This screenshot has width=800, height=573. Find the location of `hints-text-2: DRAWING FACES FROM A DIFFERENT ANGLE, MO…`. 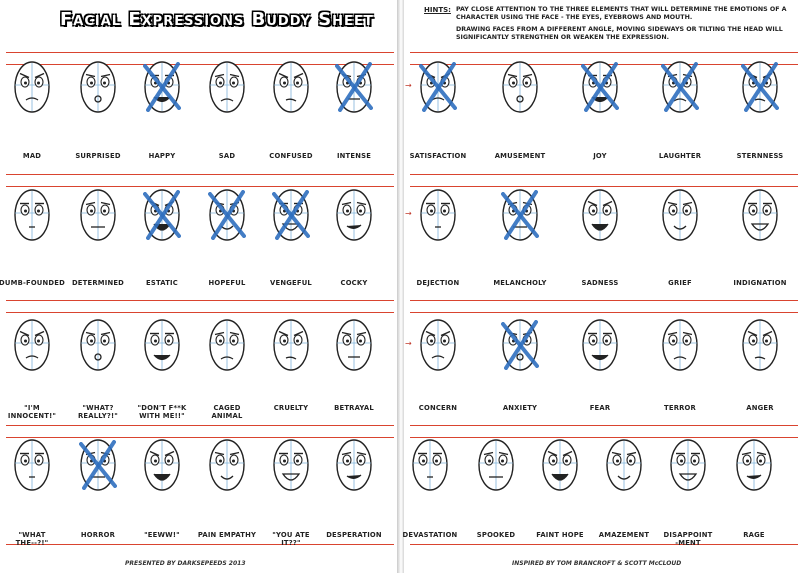

hints-text-2: DRAWING FACES FROM A DIFFERENT ANGLE, MO… is located at coordinates (619, 33).